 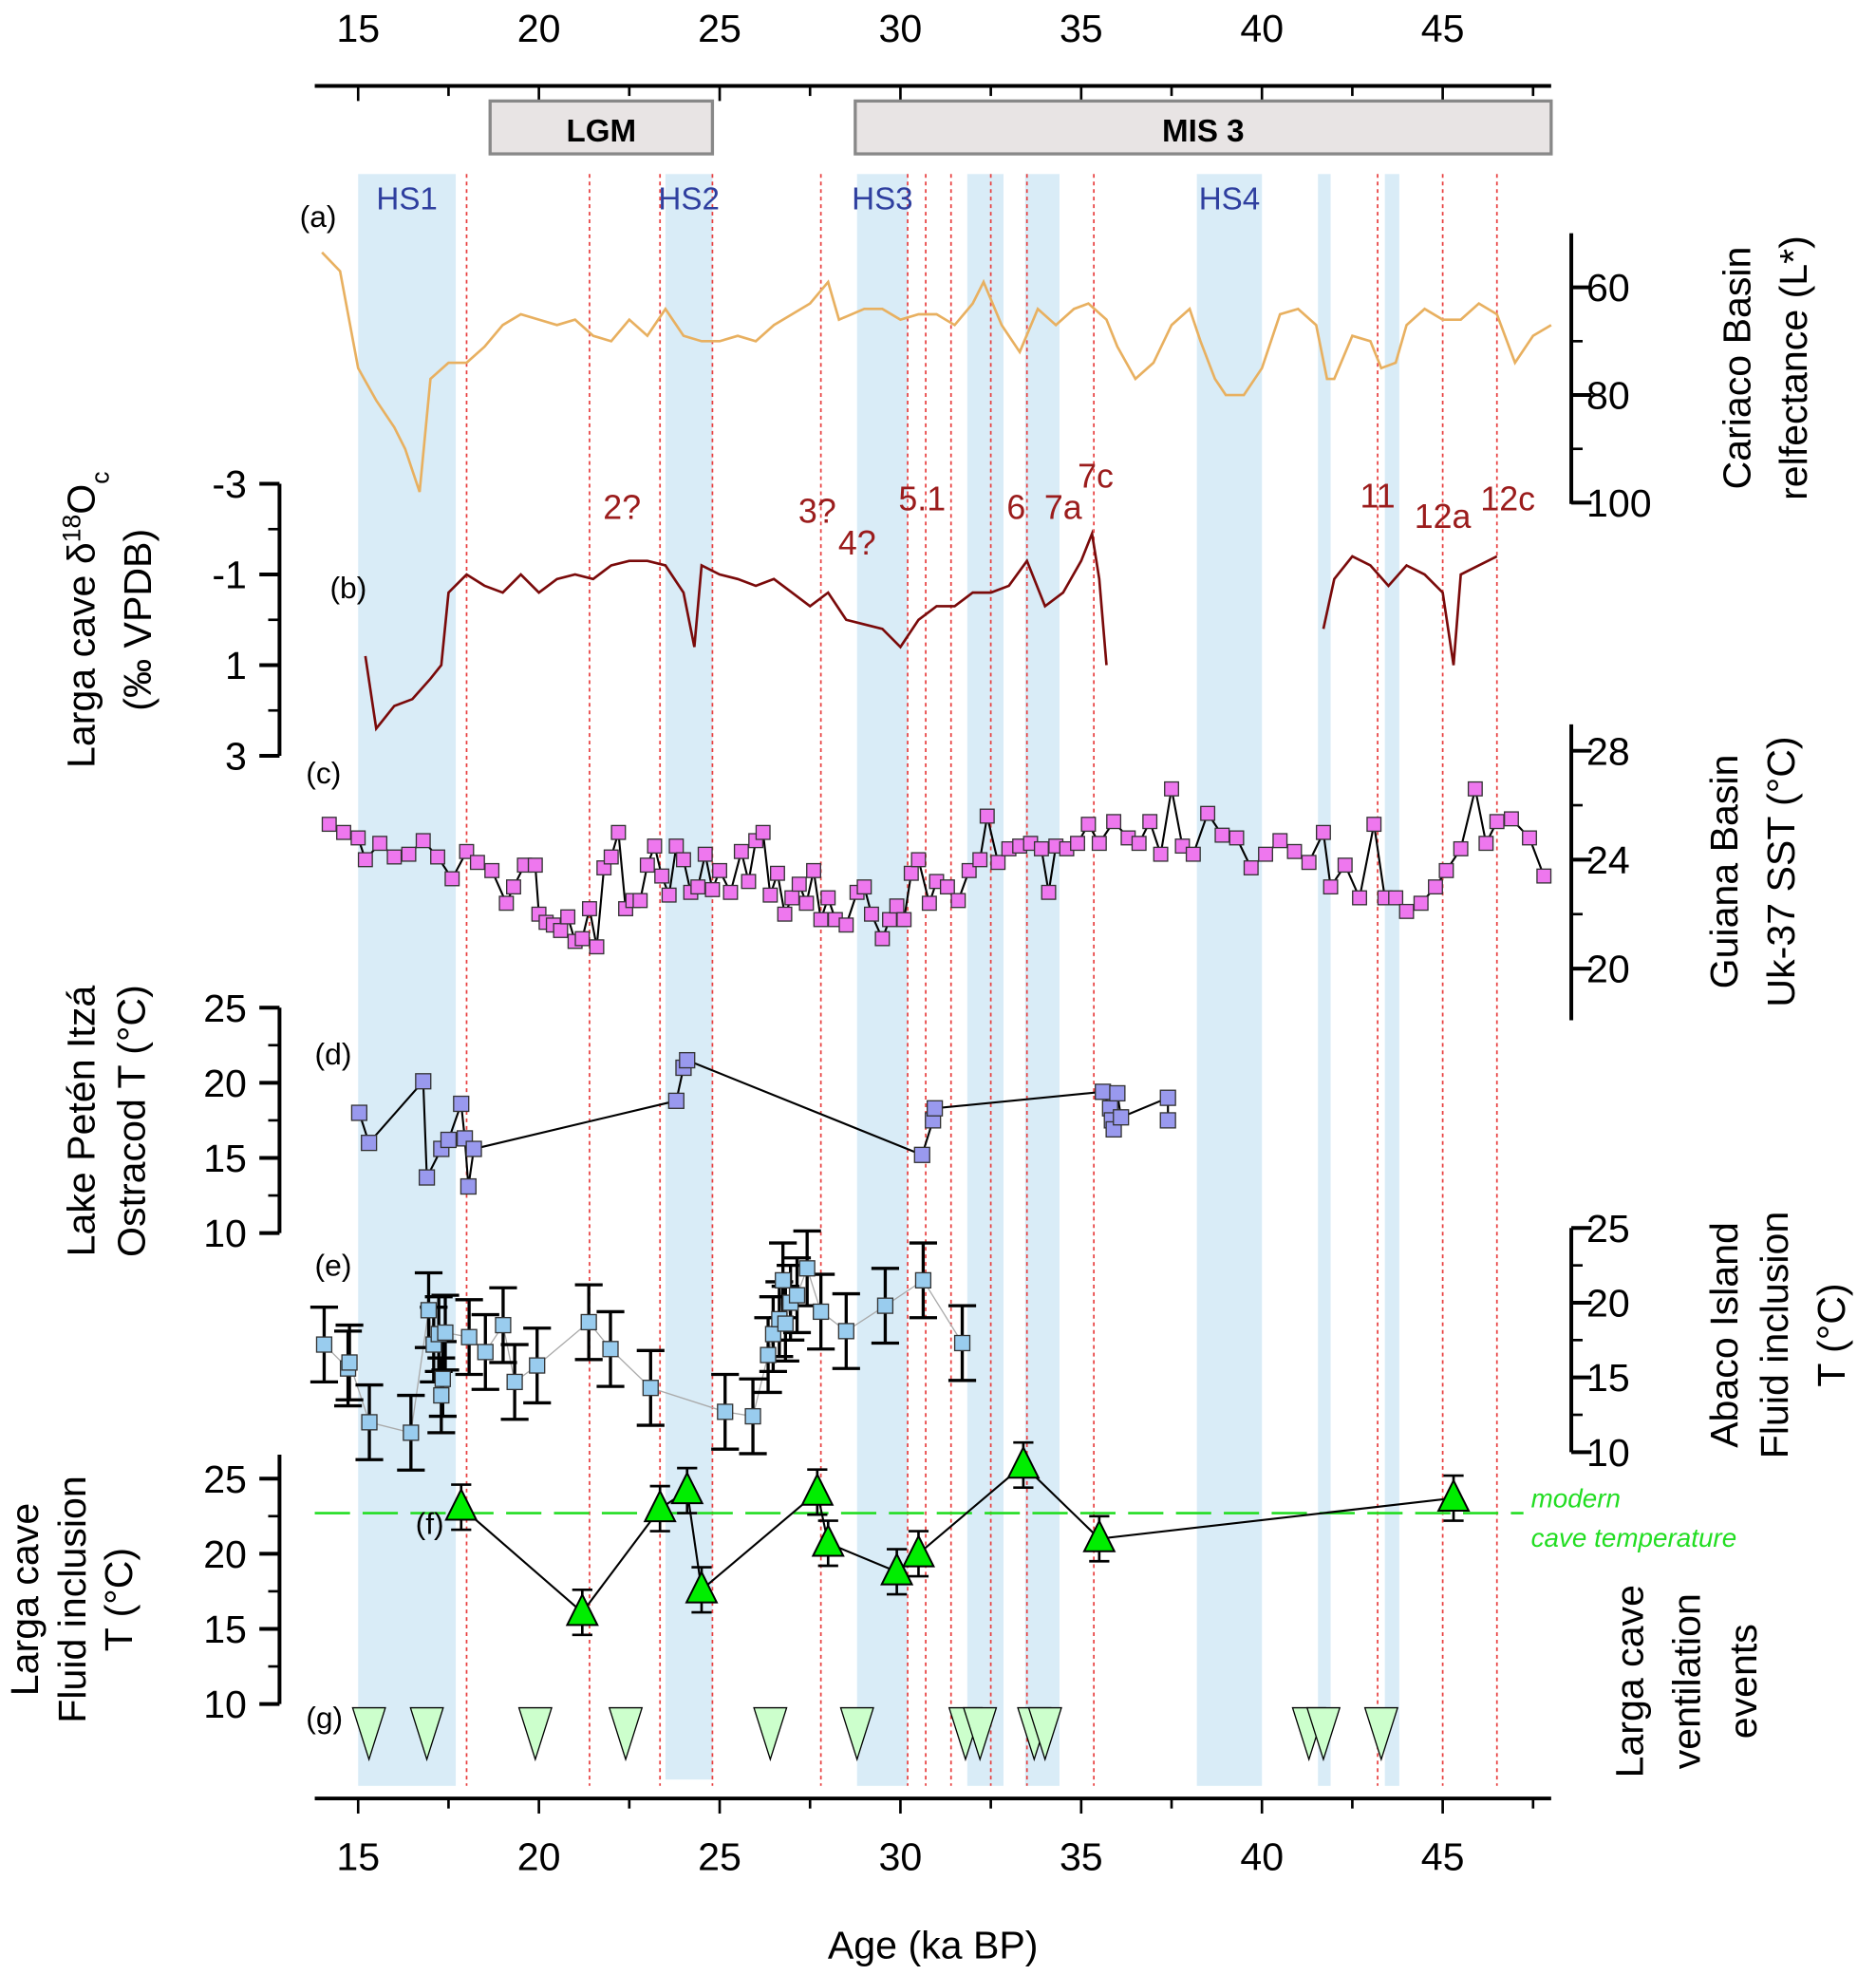 What do you see at coordinates (1724, 1335) in the screenshot?
I see `y-axis-title: Abaco Island` at bounding box center [1724, 1335].